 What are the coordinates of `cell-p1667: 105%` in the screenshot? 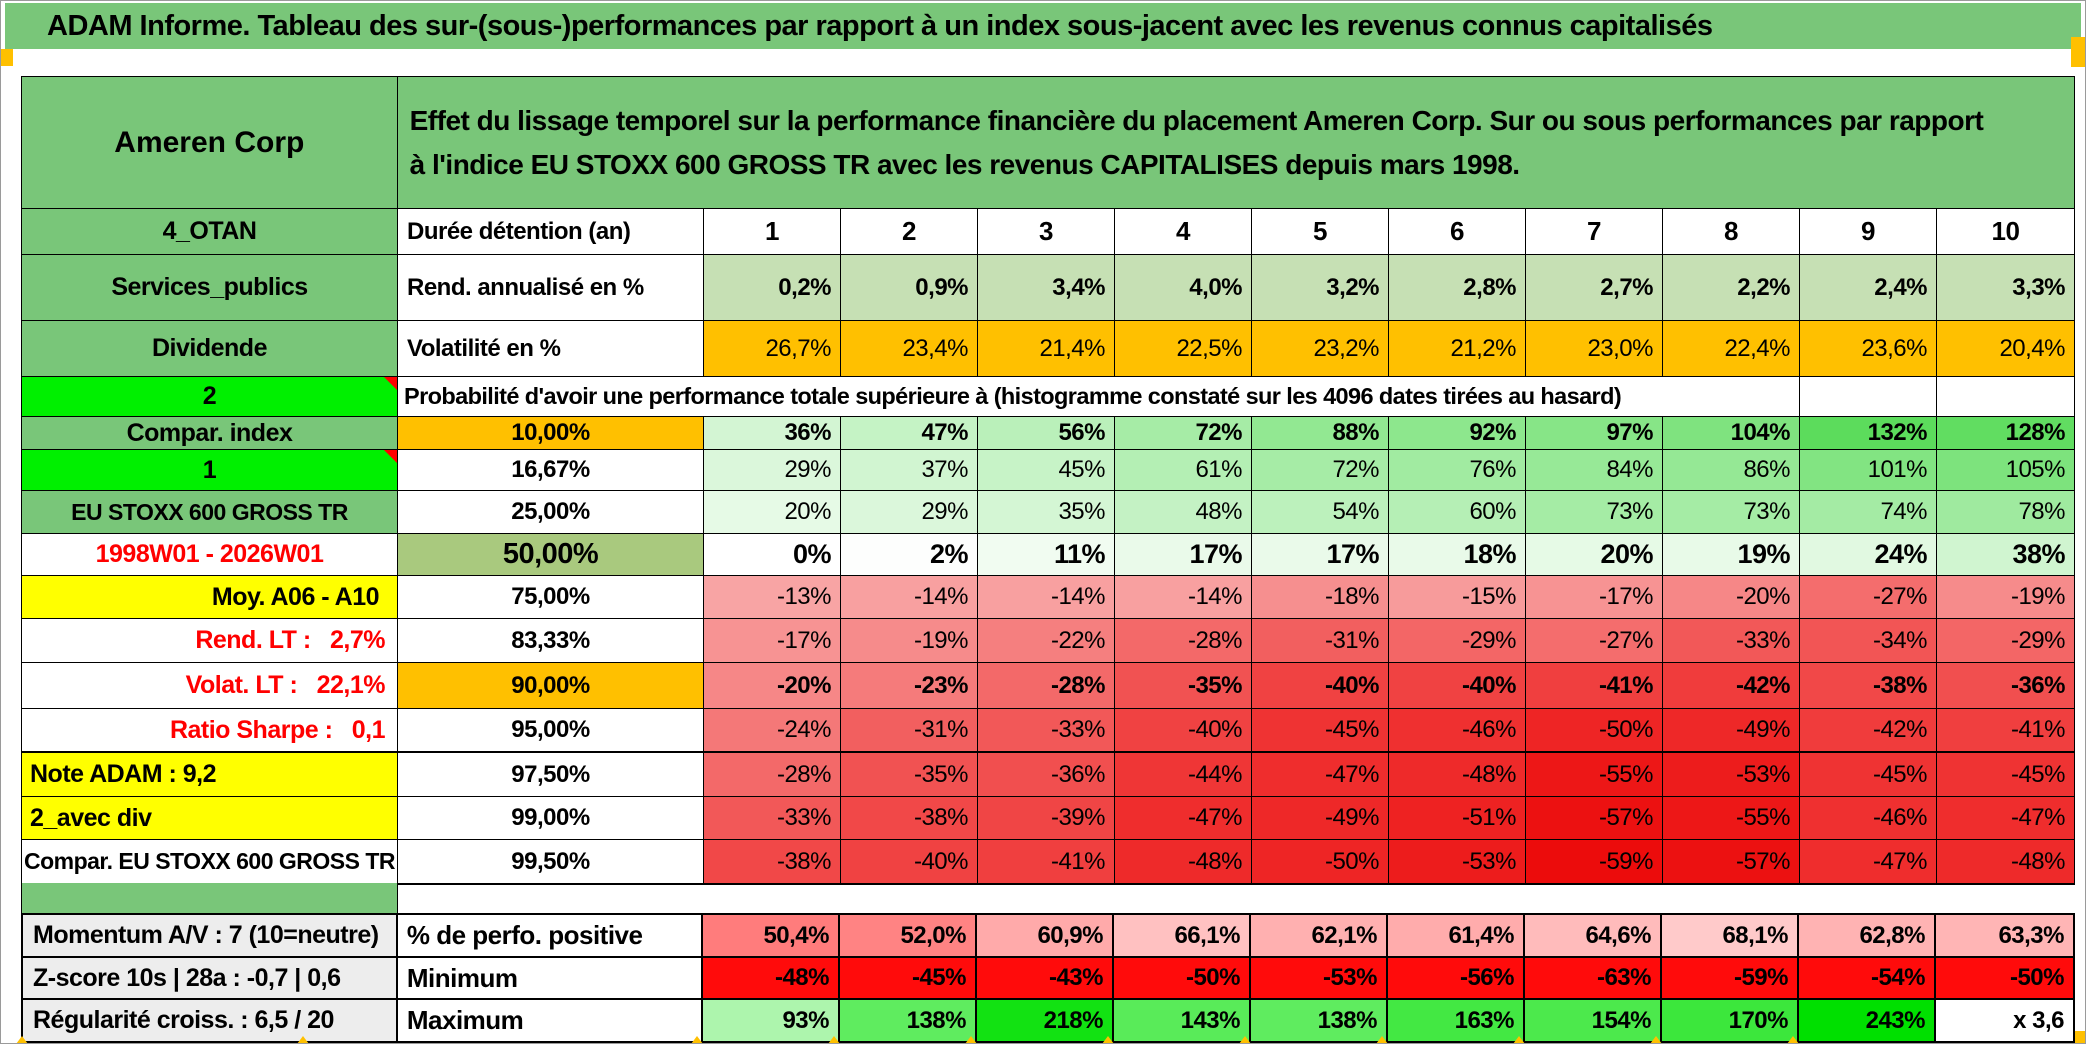 It's located at (2005, 470).